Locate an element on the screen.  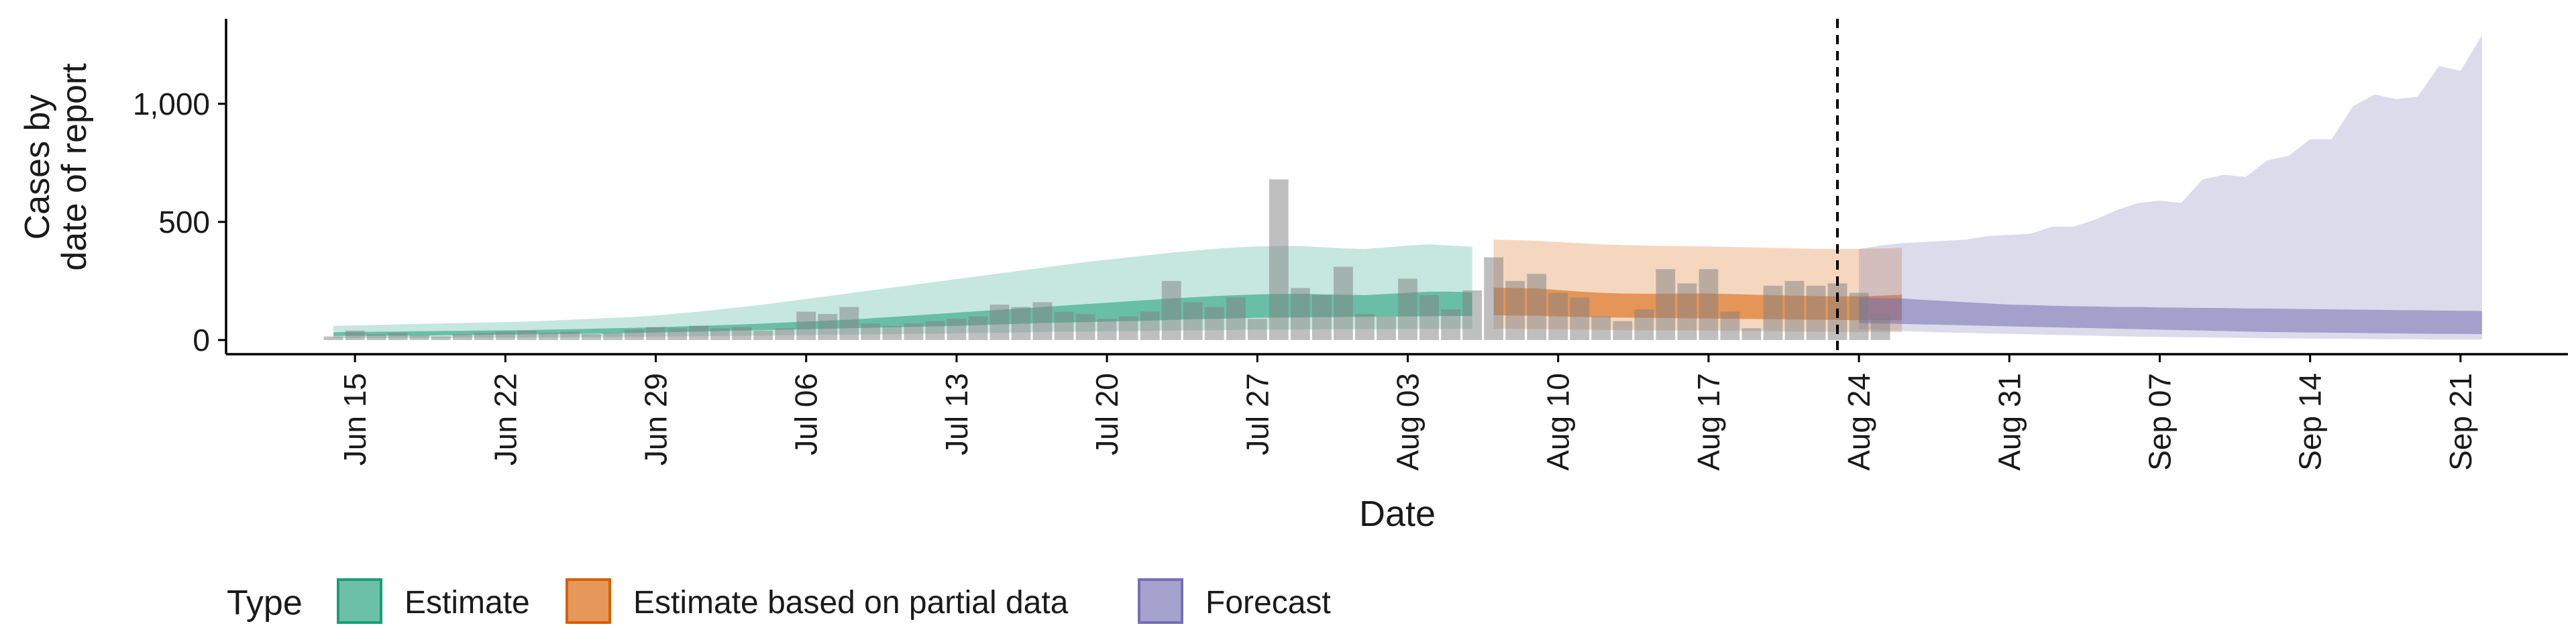
x-tick-label: Sep 14 is located at coordinates (2310, 422).